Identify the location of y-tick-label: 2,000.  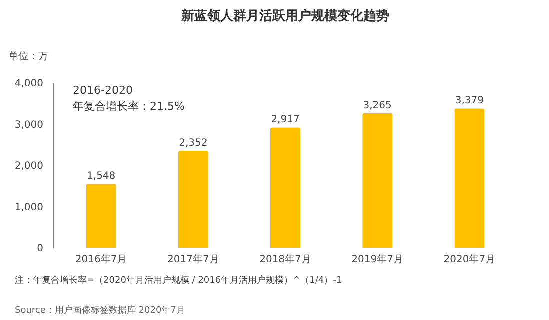
(29, 166).